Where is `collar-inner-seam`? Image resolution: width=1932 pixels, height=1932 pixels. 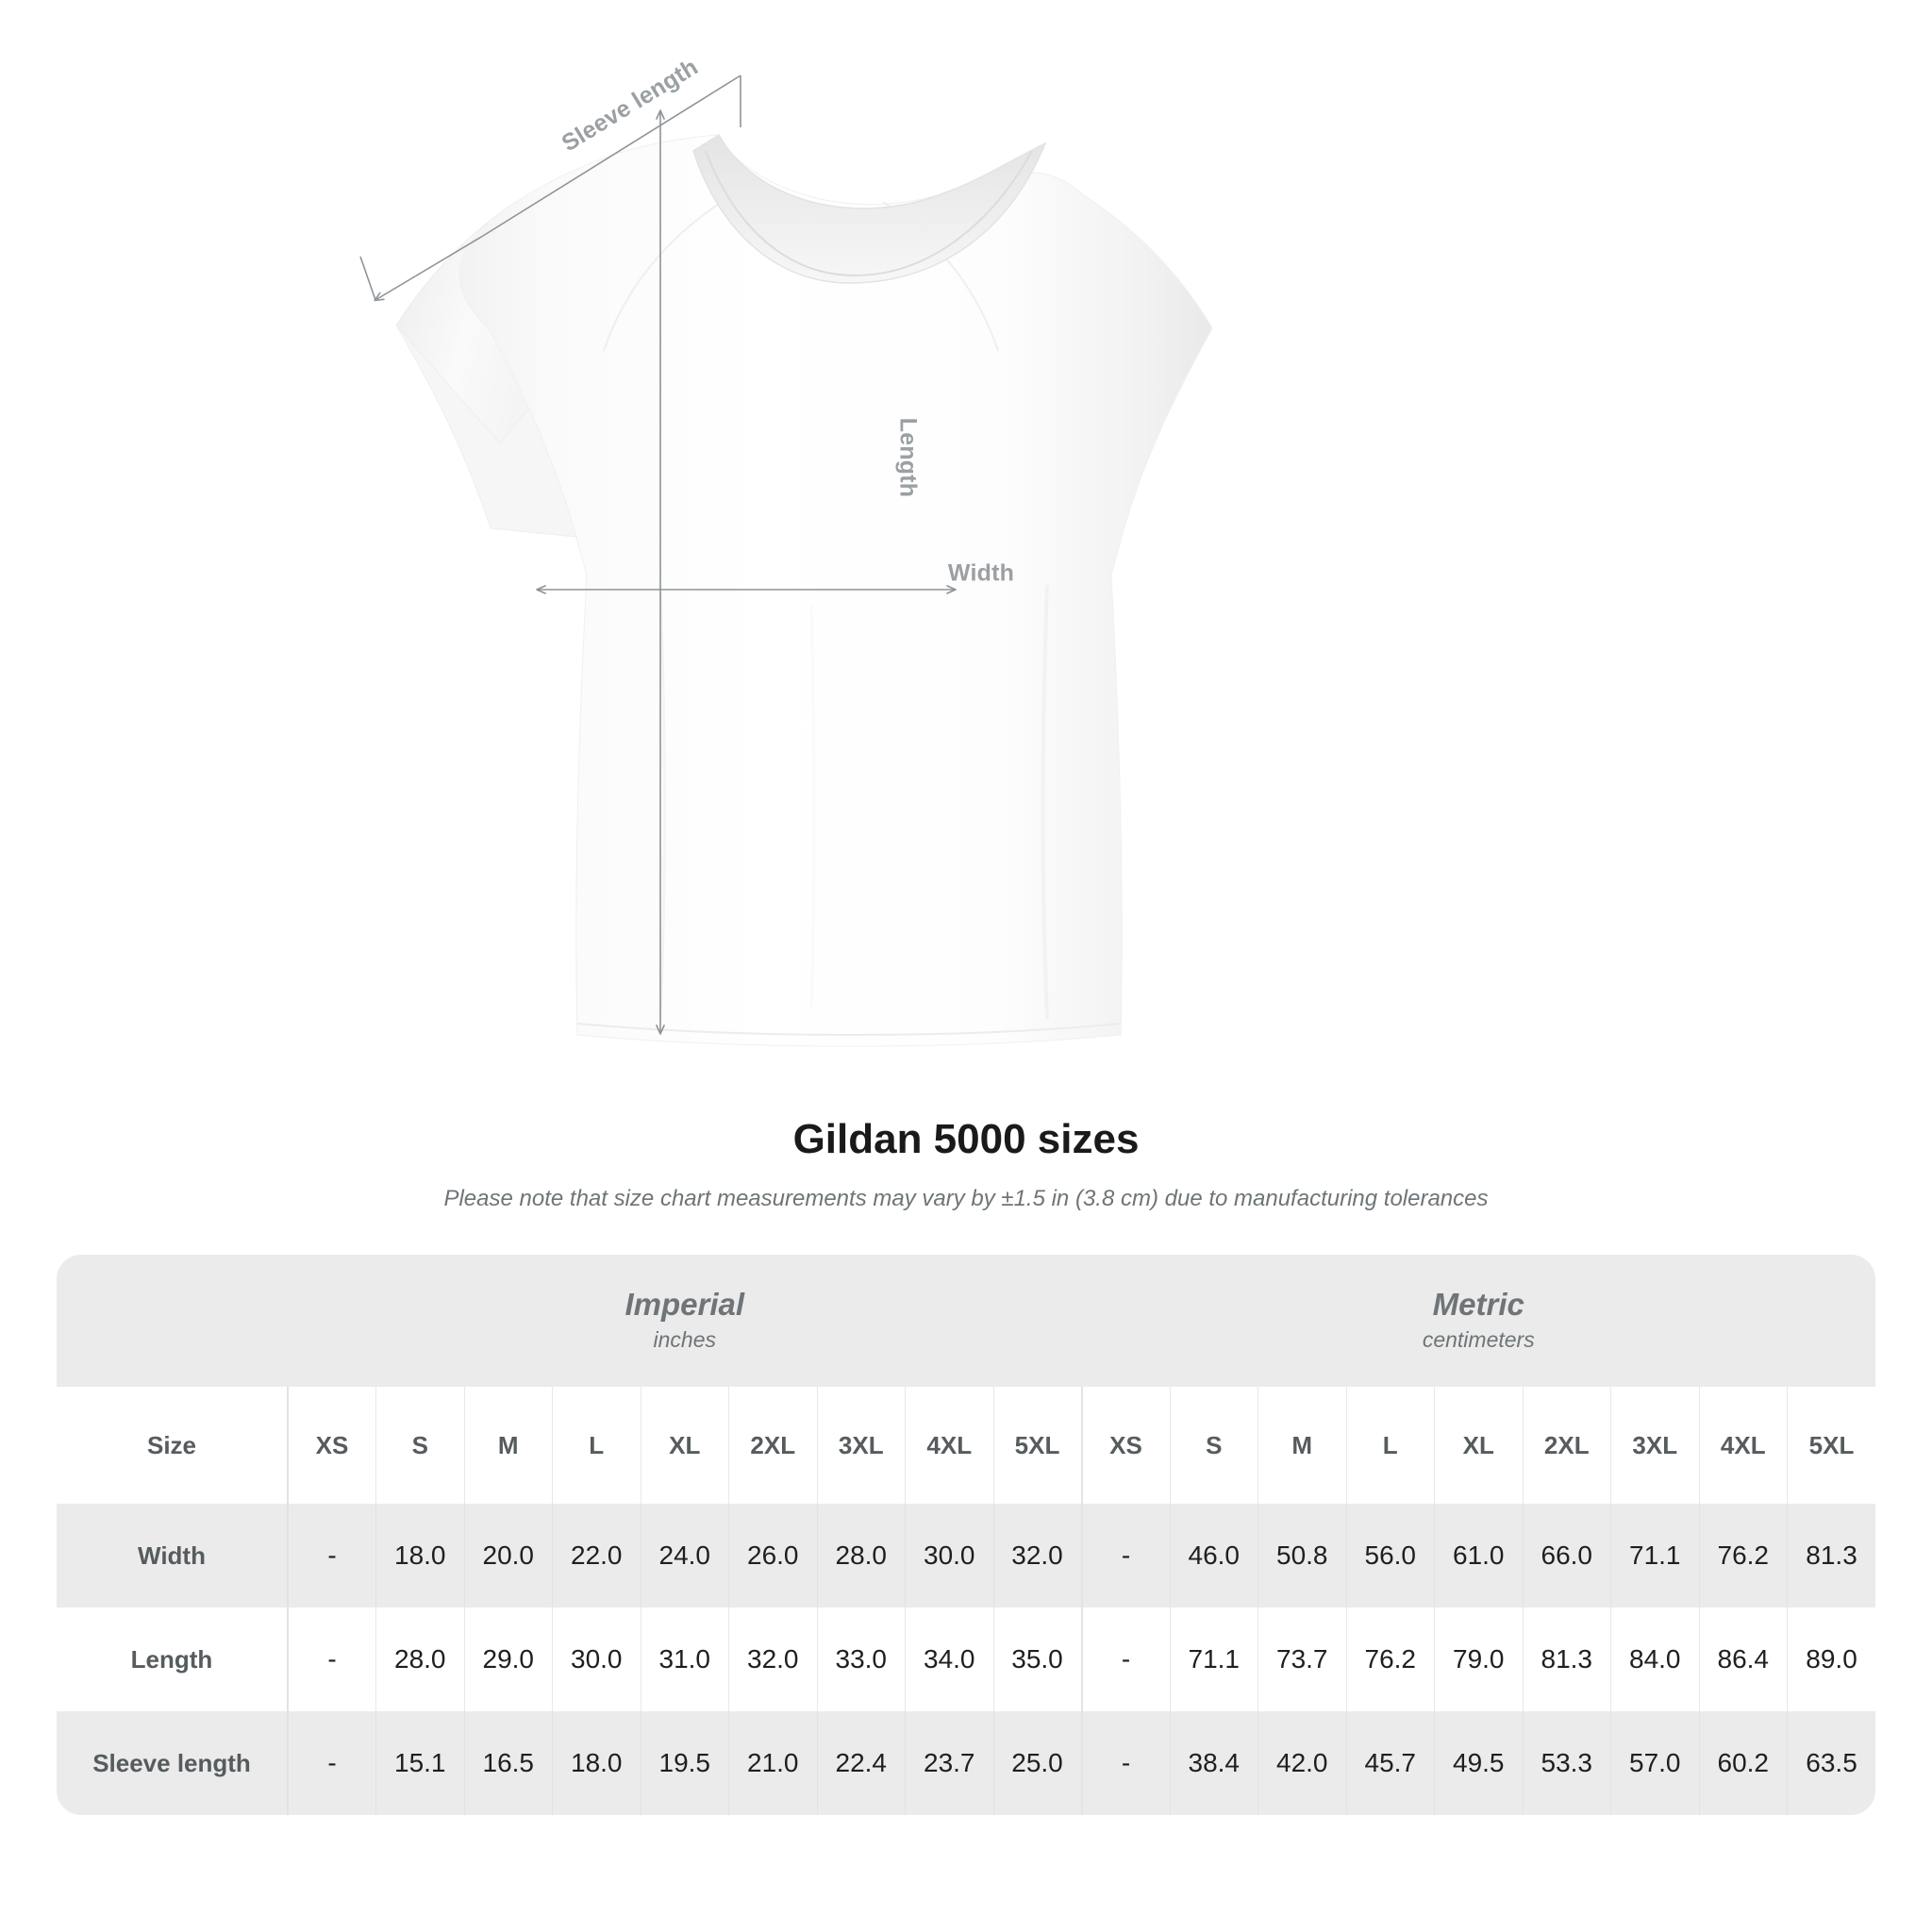
collar-inner-seam is located at coordinates (869, 213).